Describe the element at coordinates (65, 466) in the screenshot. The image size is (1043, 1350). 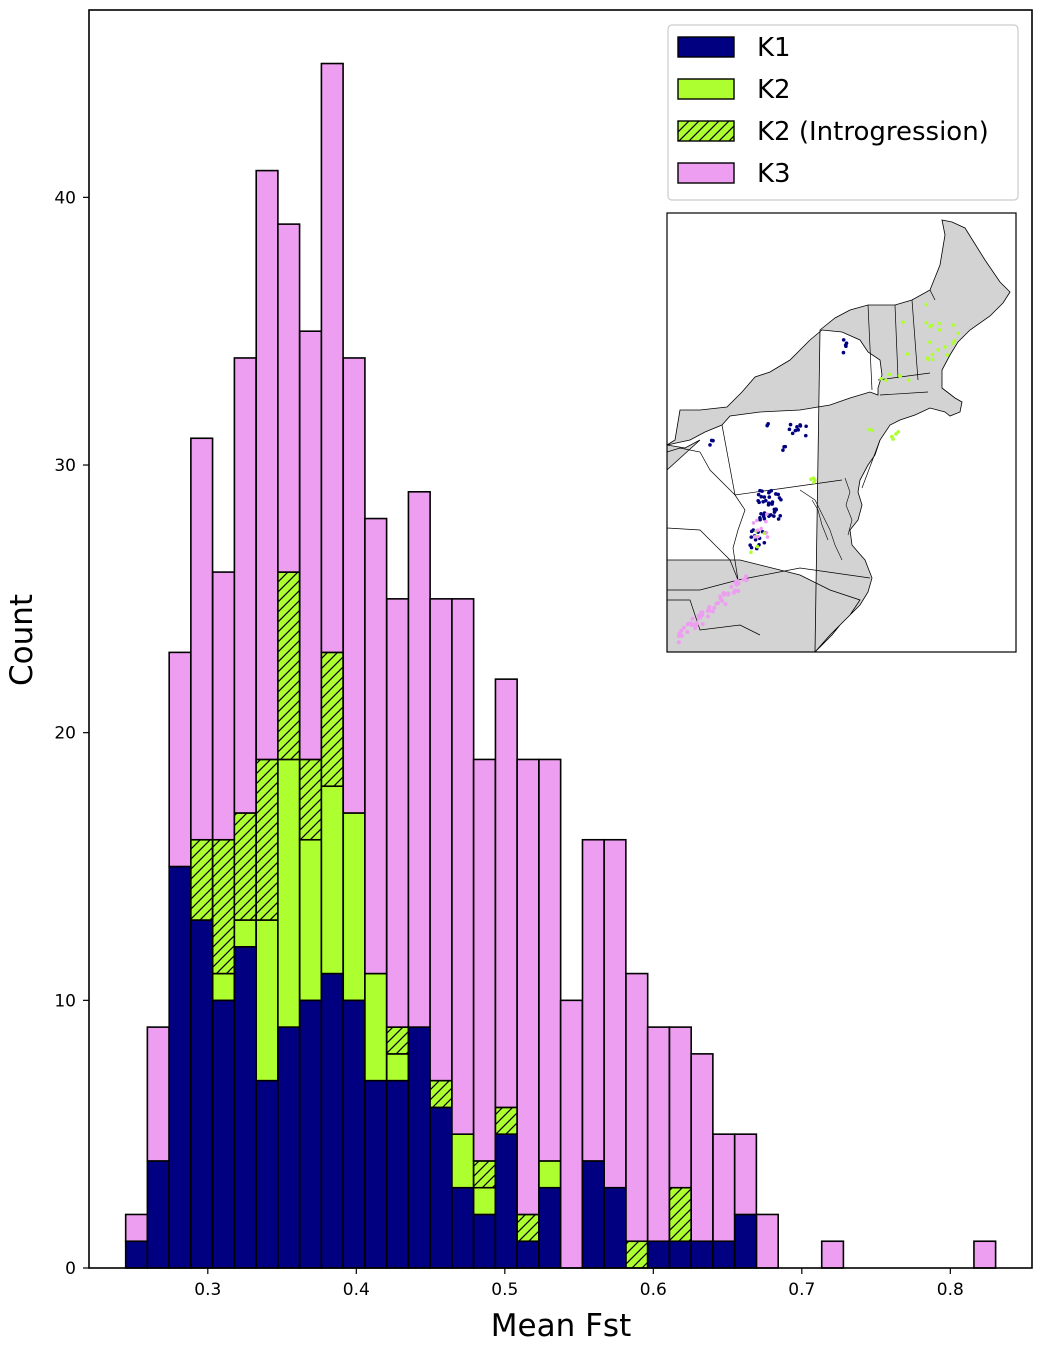
I see `y-tick-label: 30` at that location.